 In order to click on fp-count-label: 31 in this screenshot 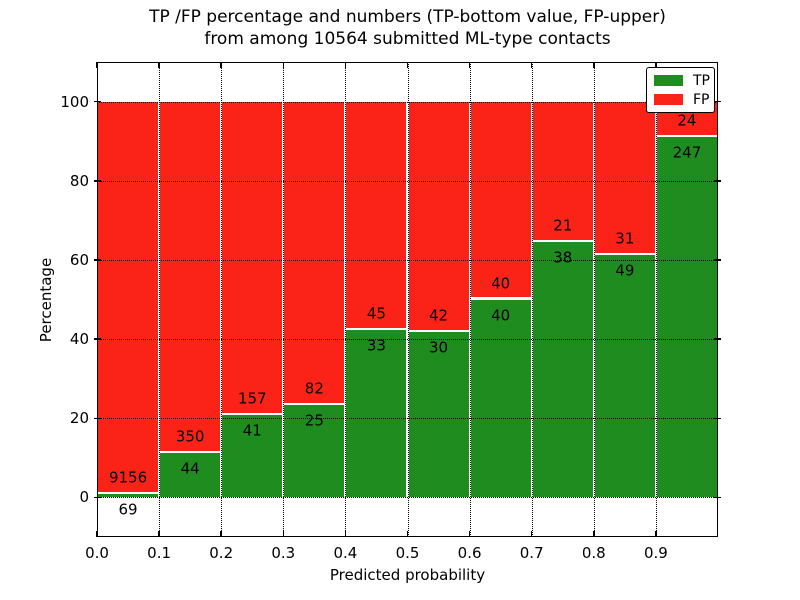, I will do `click(625, 238)`.